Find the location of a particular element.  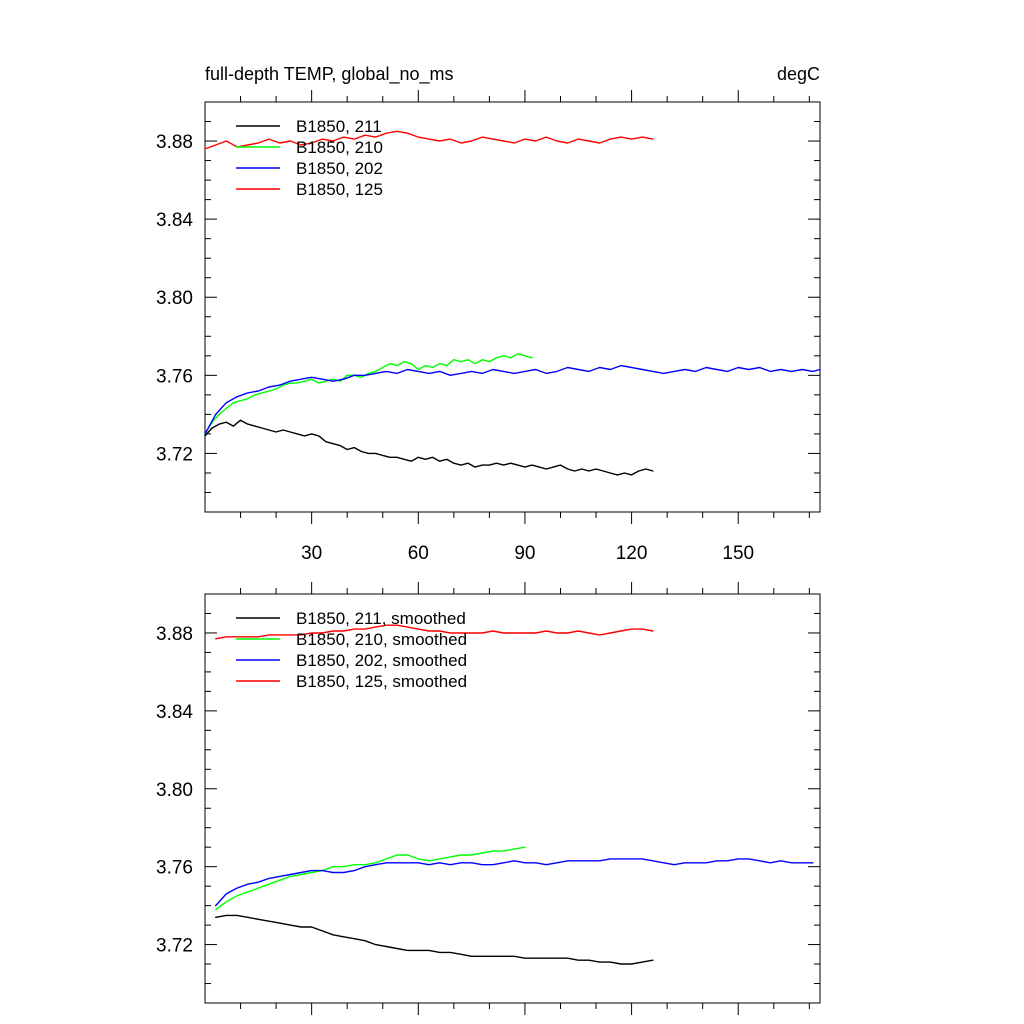

chart-title: full-depth TEMP, global_no_ms is located at coordinates (329, 74).